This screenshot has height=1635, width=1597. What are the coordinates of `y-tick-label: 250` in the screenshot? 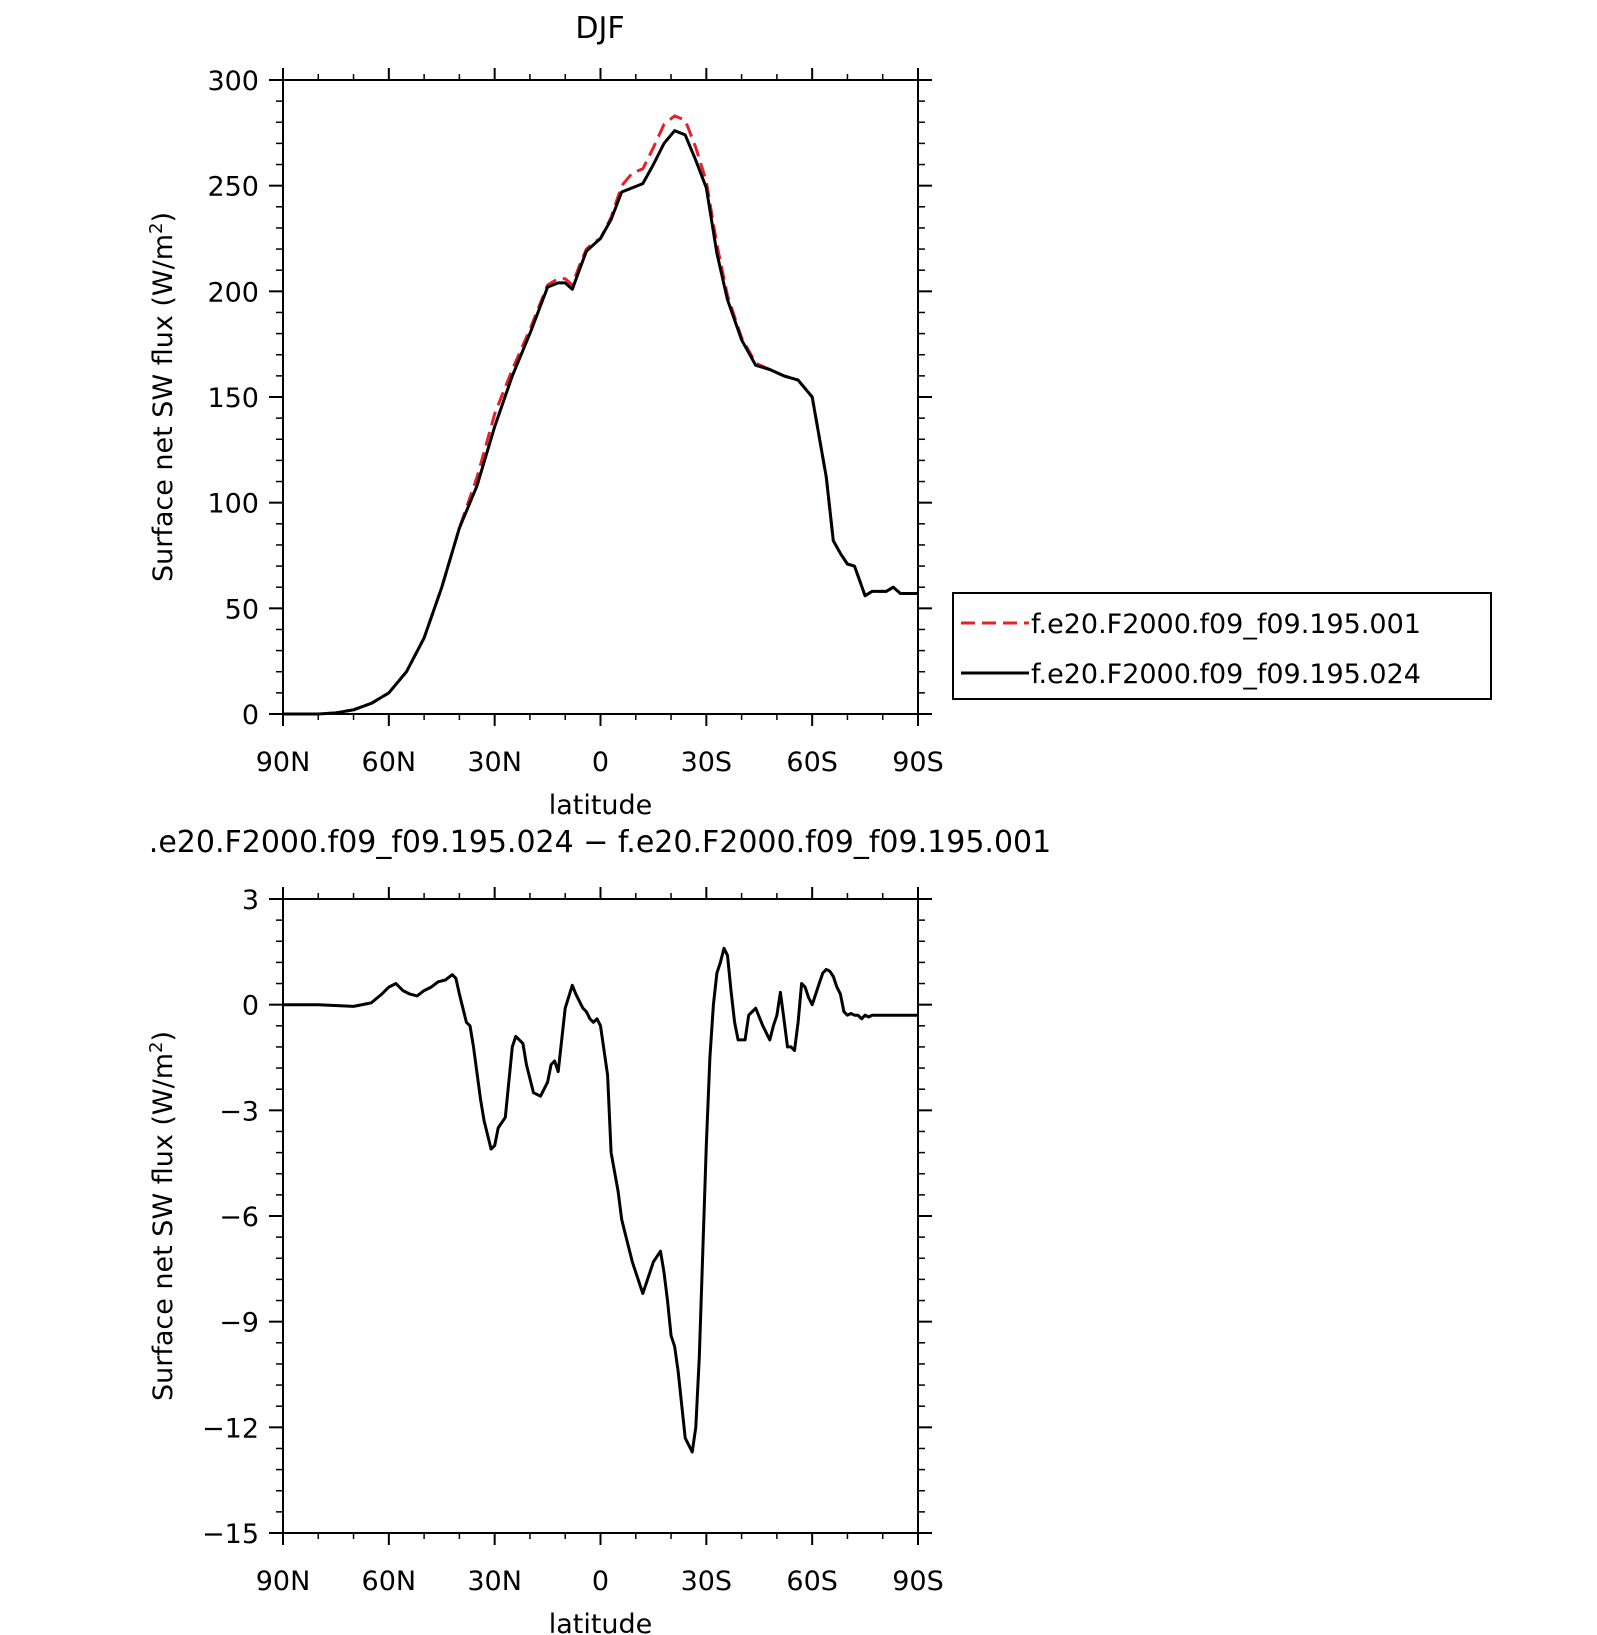 It's located at (233, 187).